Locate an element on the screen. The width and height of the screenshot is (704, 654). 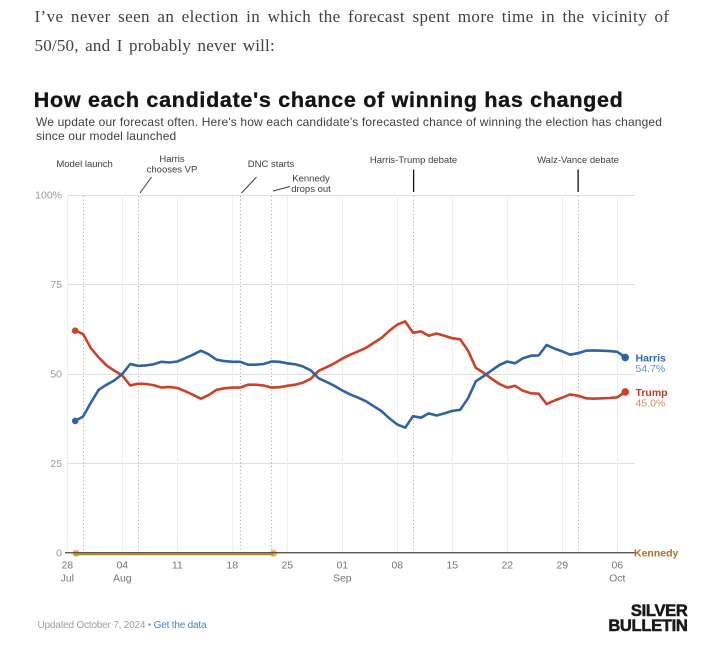
svg-text: 28 is located at coordinates (67, 566).